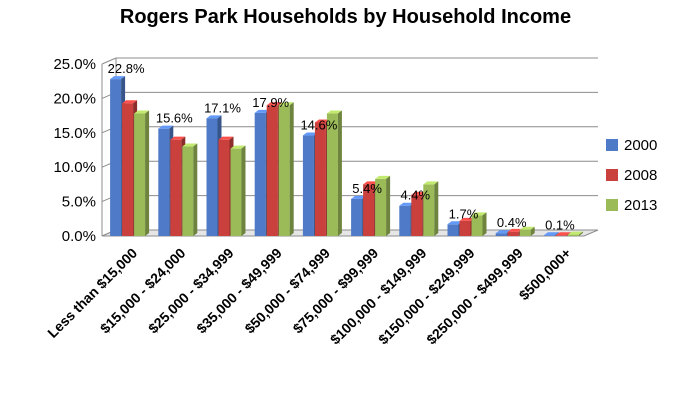 This screenshot has width=691, height=410. I want to click on data-label: 15.6%, so click(174, 118).